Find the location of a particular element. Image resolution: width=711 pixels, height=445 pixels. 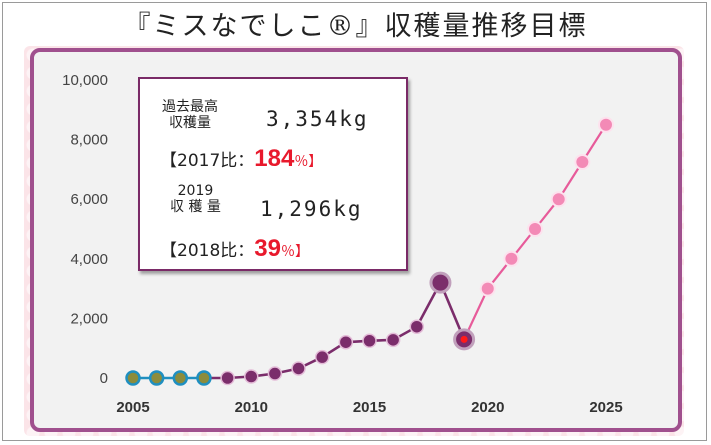

y-tick-label: 0 is located at coordinates (104, 378).